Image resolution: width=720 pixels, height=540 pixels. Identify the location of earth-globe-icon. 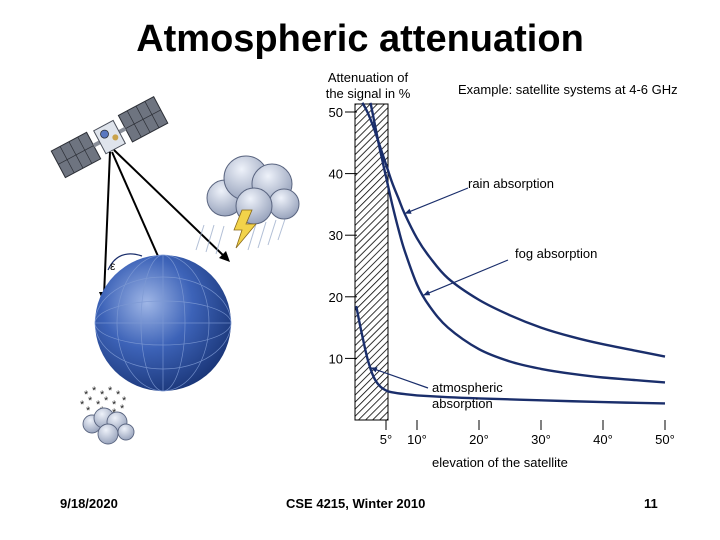
(163, 323).